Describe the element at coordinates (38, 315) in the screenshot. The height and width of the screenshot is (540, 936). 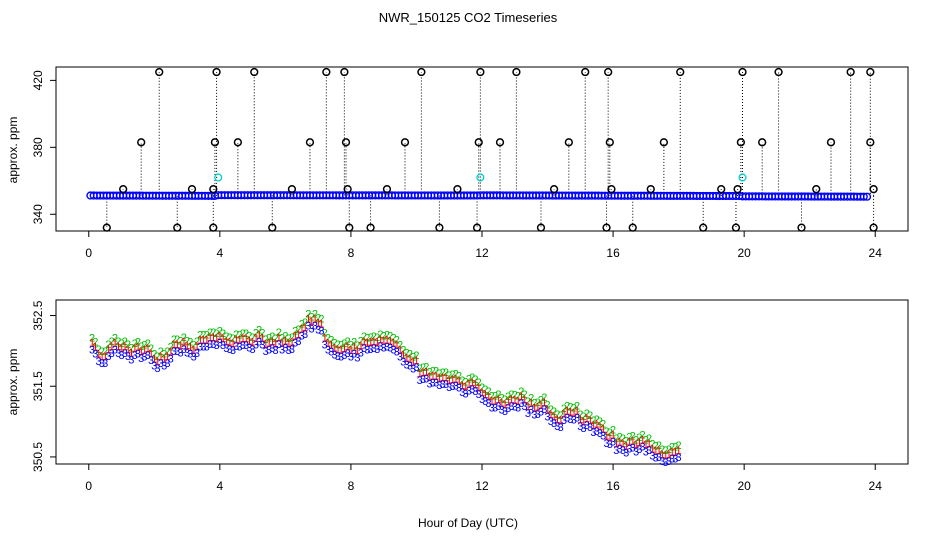
I see `y-tick-label: 352.5` at that location.